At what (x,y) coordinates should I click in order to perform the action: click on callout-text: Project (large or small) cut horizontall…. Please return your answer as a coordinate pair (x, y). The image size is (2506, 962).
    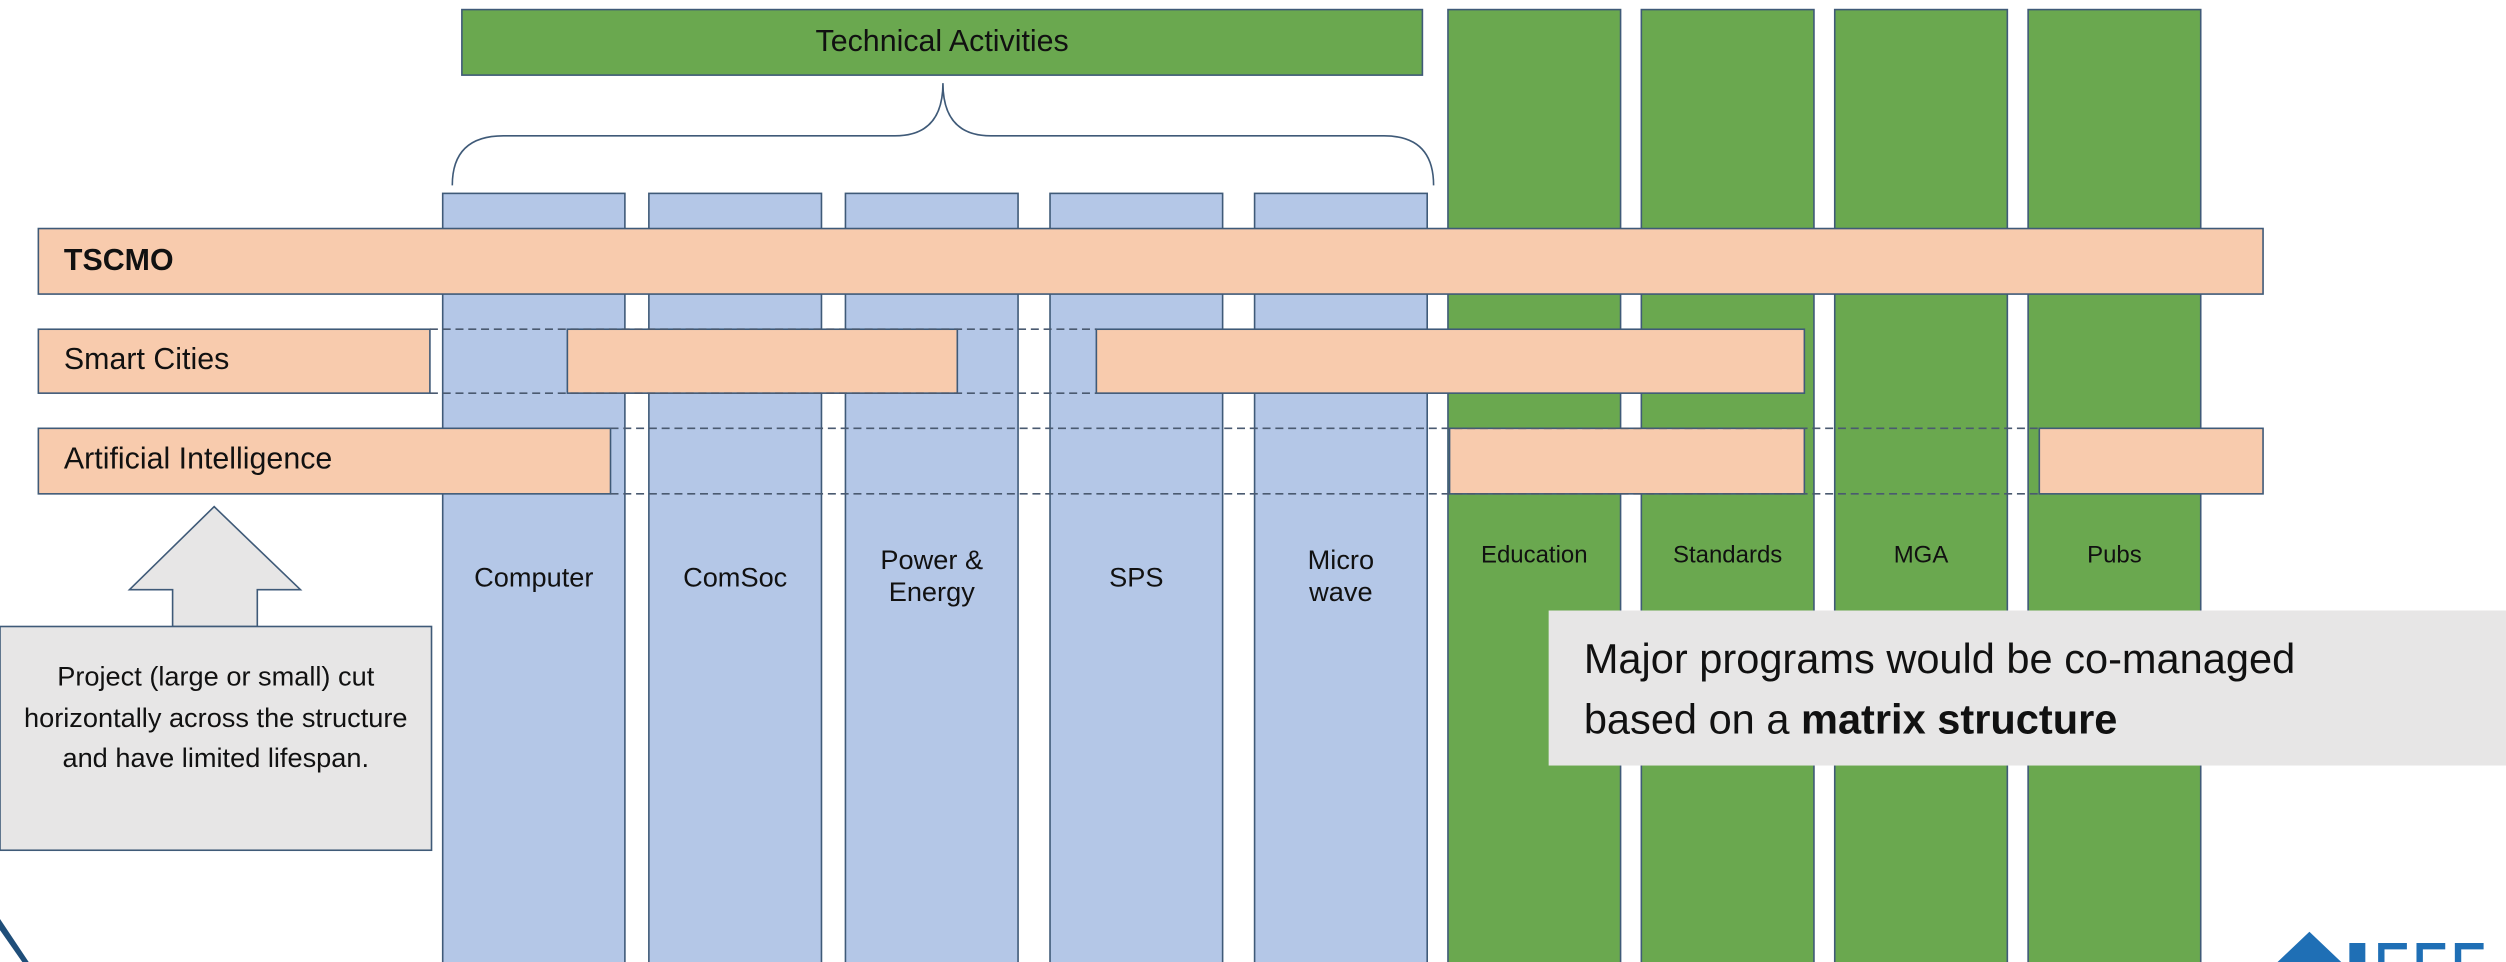
    Looking at the image, I should click on (215, 717).